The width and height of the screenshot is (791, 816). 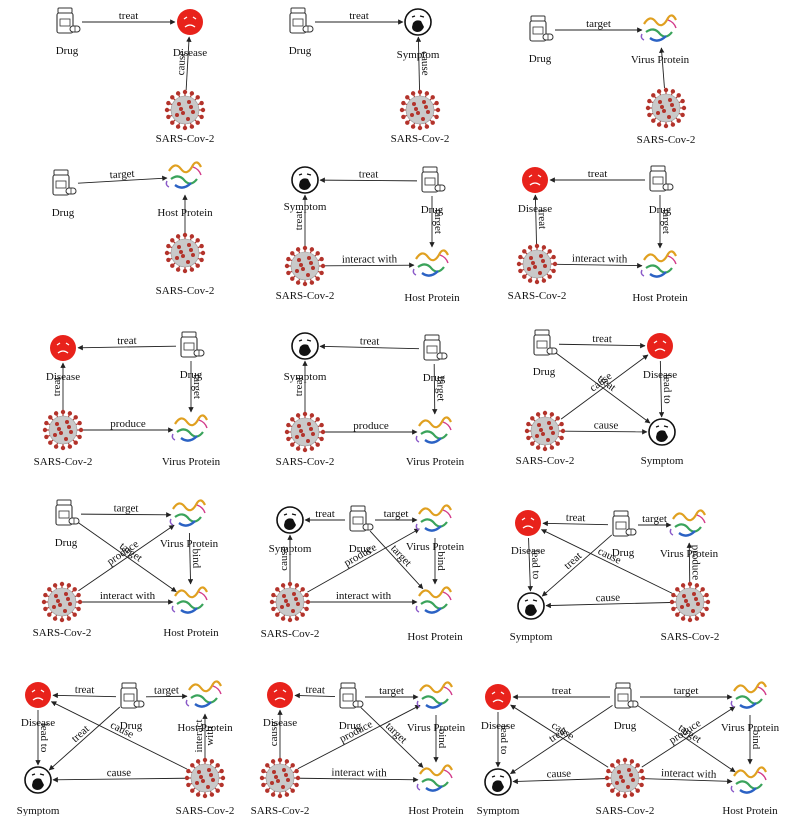 What do you see at coordinates (530, 564) in the screenshot?
I see `edge-disease-symptom` at bounding box center [530, 564].